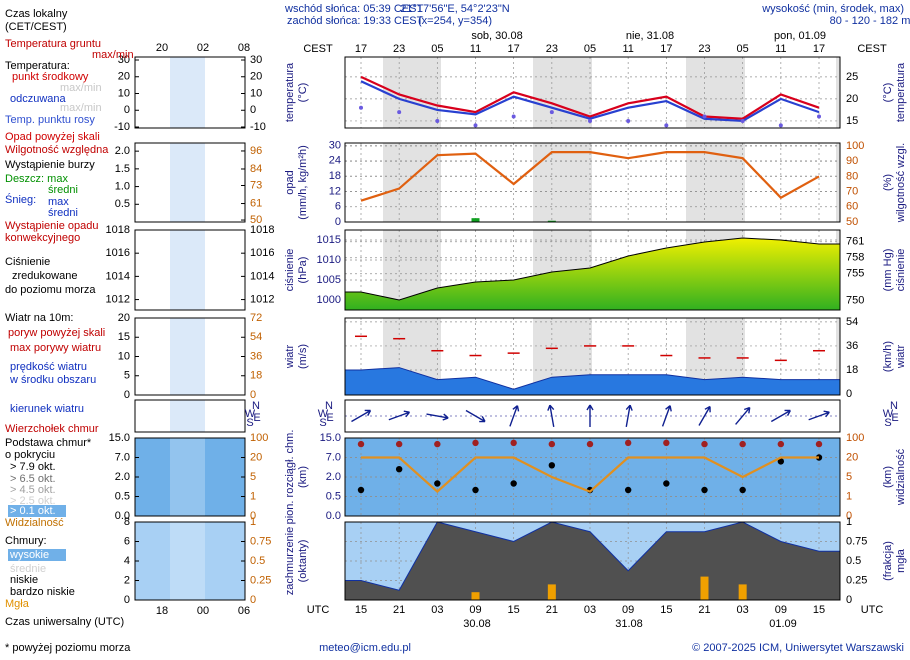 This screenshot has height=660, width=910. Describe the element at coordinates (629, 624) in the screenshot. I see `day-label: 31.08` at that location.